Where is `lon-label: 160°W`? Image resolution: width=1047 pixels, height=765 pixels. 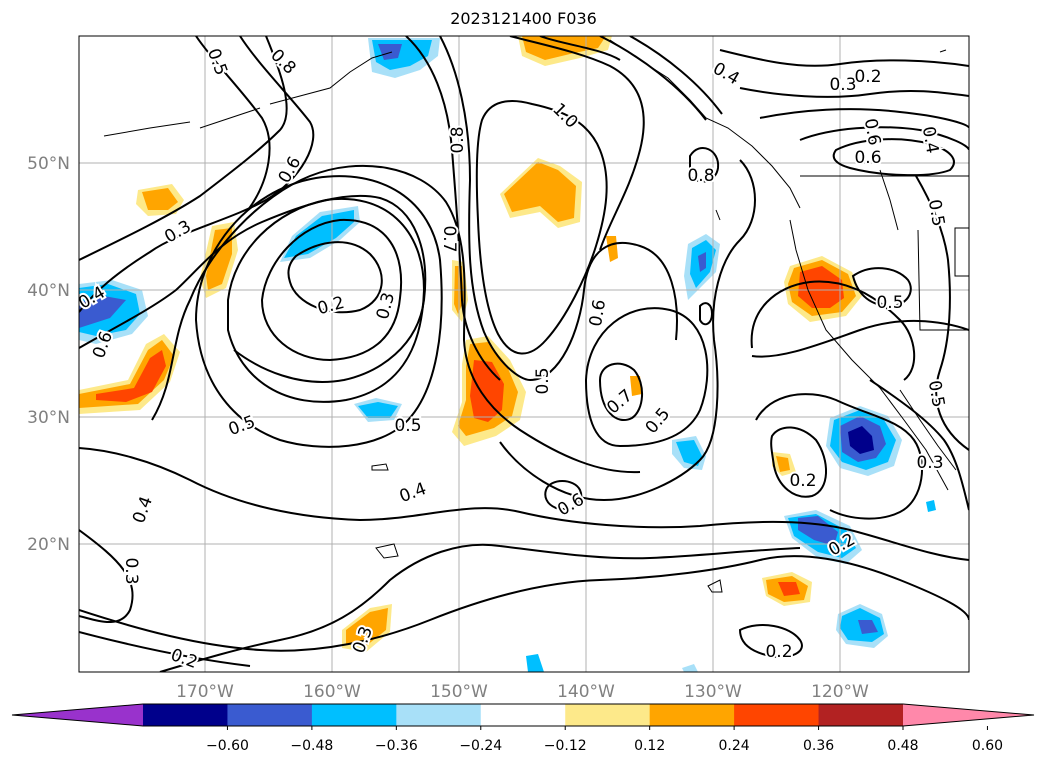 lon-label: 160°W is located at coordinates (332, 692).